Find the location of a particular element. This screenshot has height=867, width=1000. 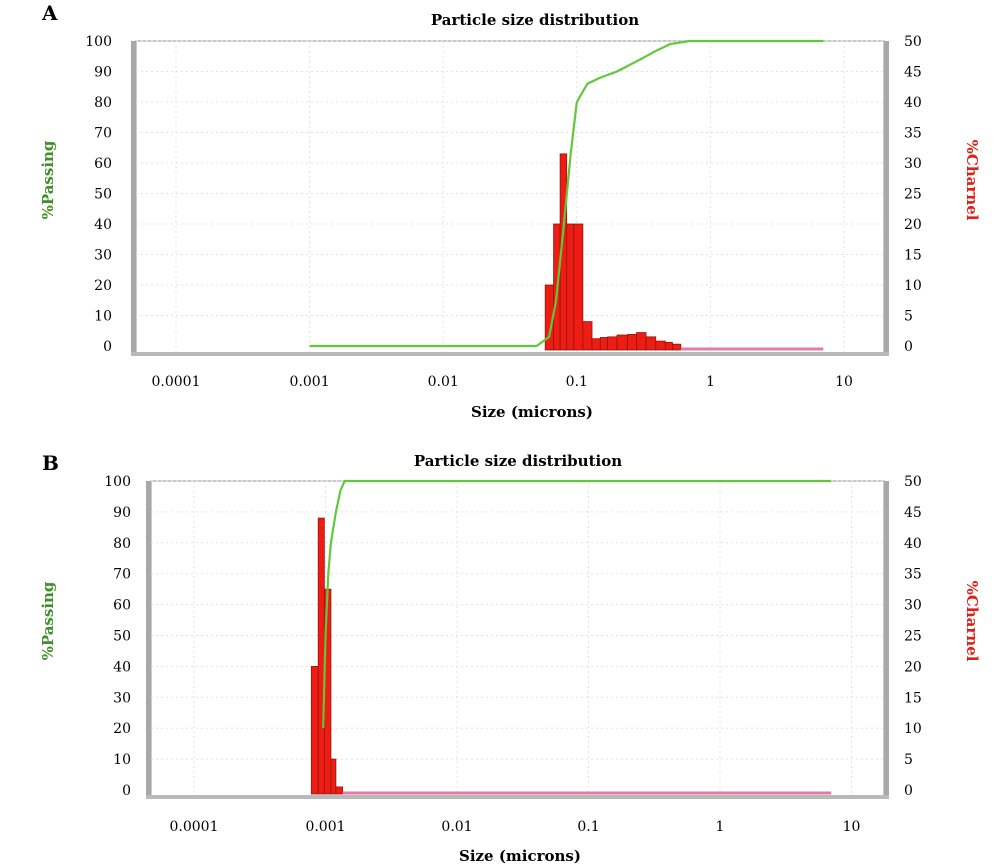

panel-label-a: A is located at coordinates (49, 13).